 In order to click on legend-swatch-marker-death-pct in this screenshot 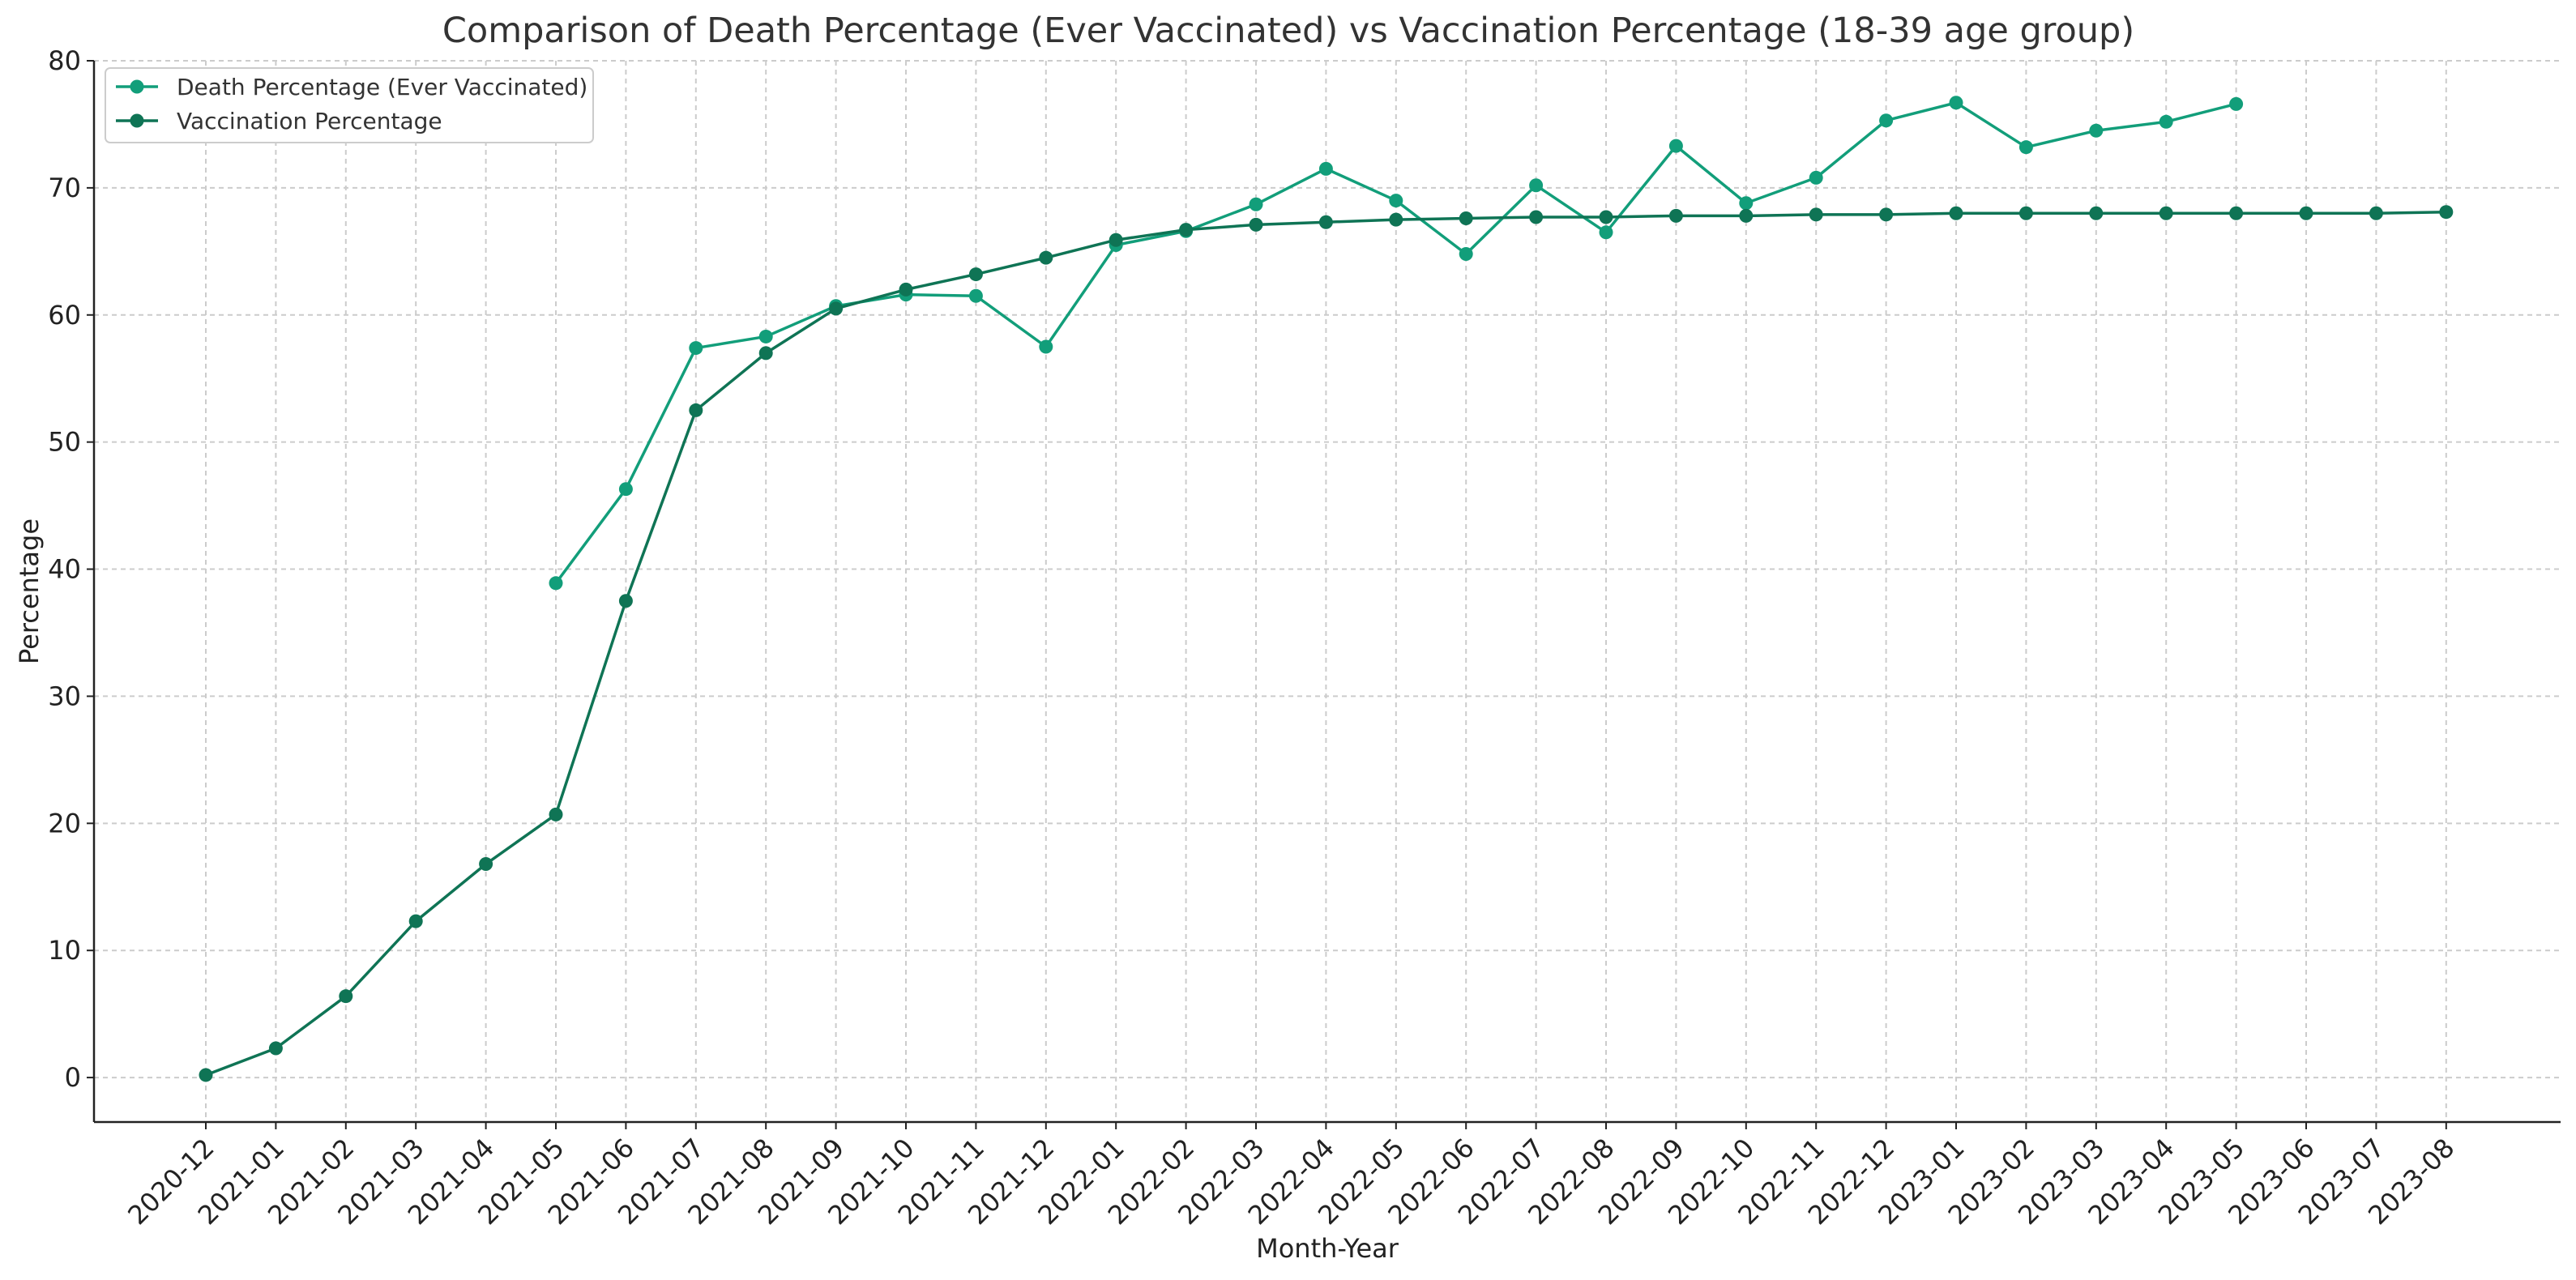, I will do `click(137, 86)`.